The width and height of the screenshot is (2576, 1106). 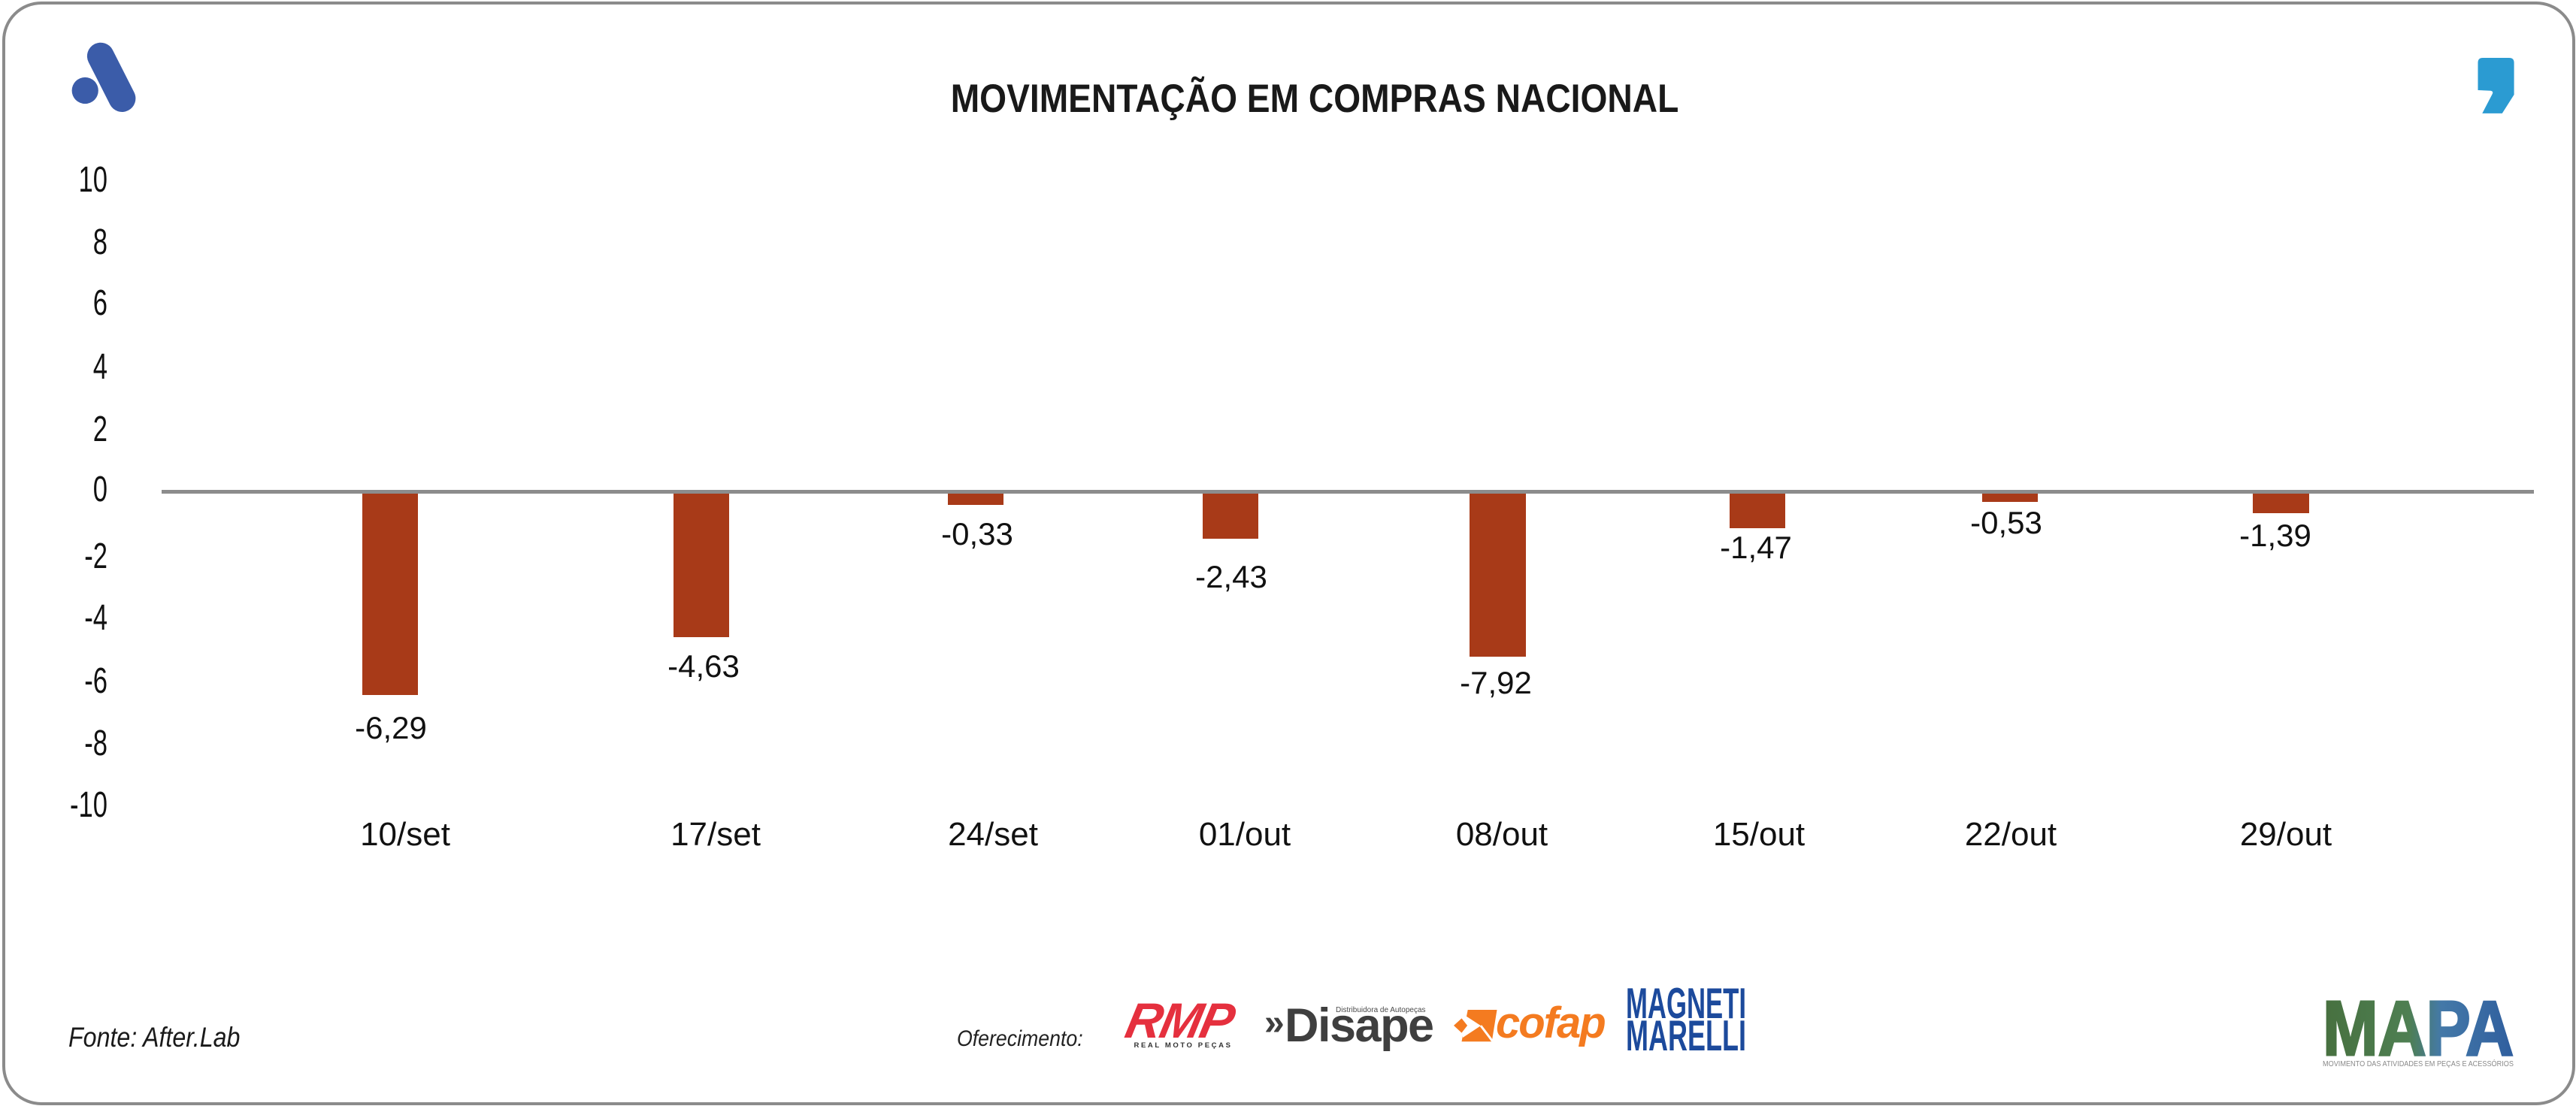 I want to click on svg-text: MARELLI, so click(x=1686, y=1033).